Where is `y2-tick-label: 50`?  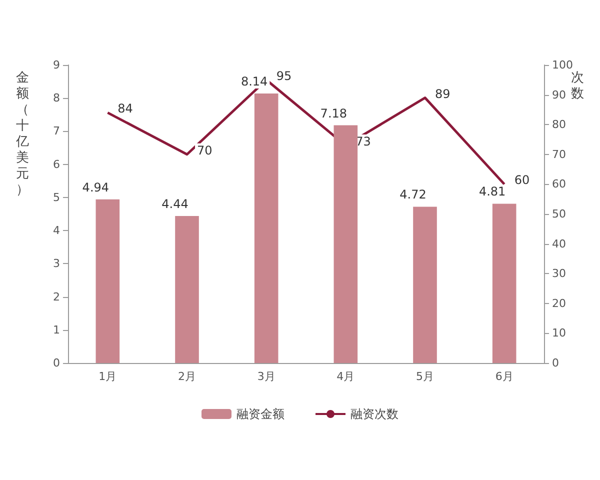 y2-tick-label: 50 is located at coordinates (559, 214).